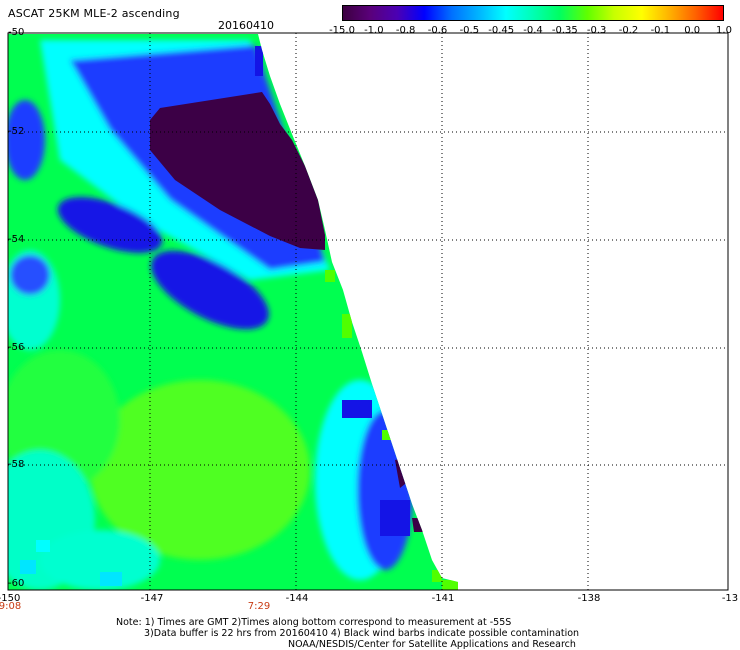 The height and width of the screenshot is (650, 740). I want to click on color-scale-tick-label: -0.35, so click(564, 30).